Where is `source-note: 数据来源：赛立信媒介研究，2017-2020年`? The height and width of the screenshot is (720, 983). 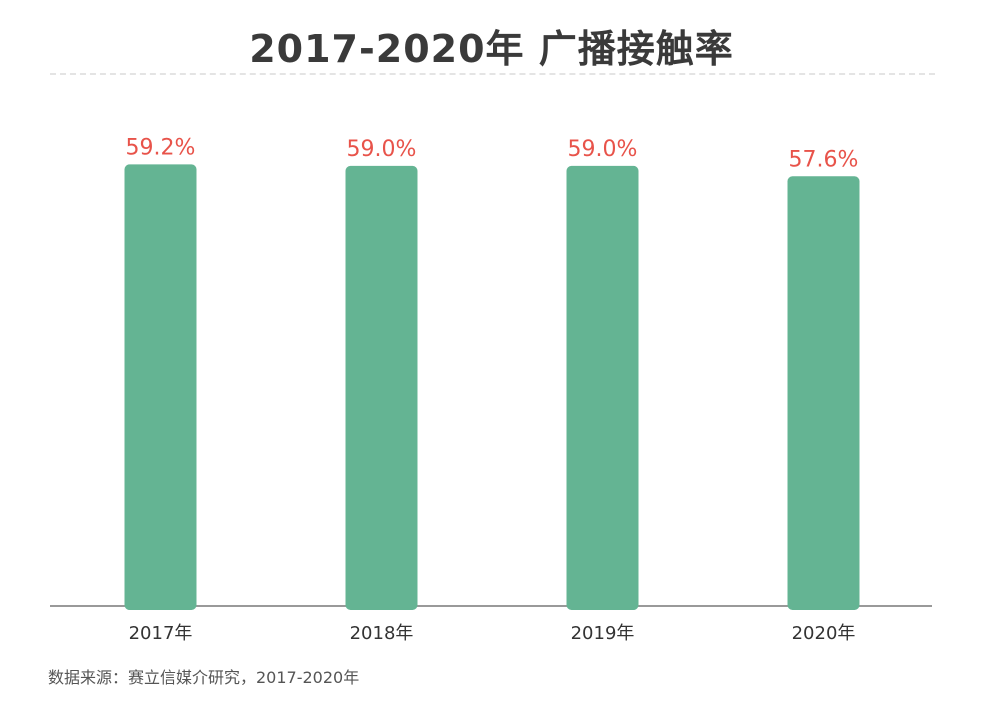 source-note: 数据来源：赛立信媒介研究，2017-2020年 is located at coordinates (204, 677).